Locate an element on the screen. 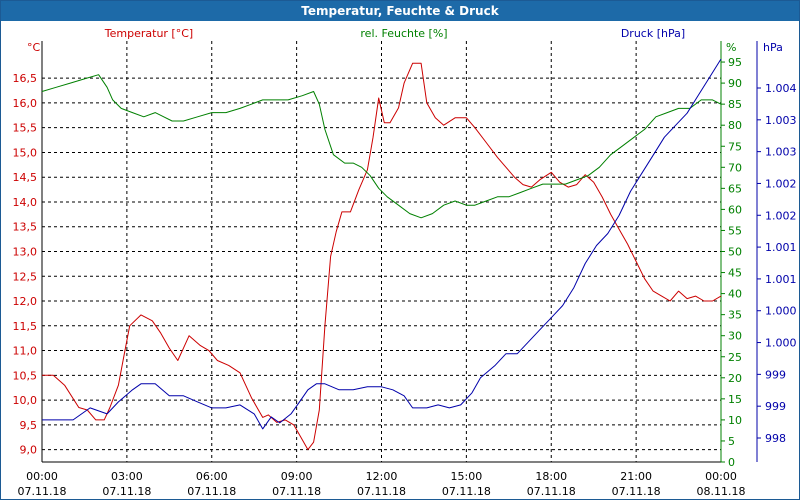  temperature-tick-label: 9,5 is located at coordinates (29, 425).